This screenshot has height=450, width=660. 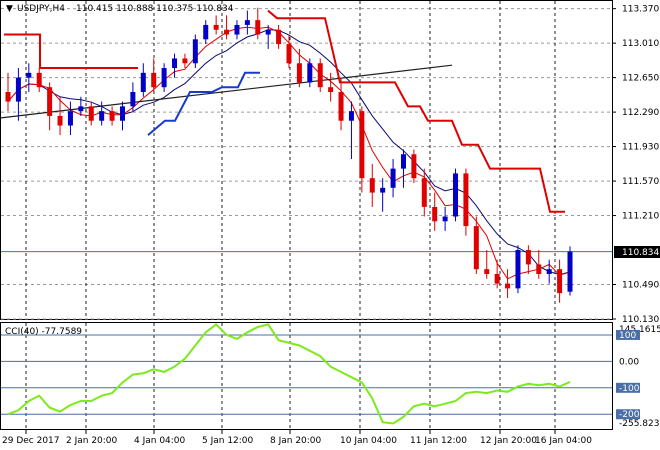 I want to click on cci-tick-label: -100, so click(x=629, y=389).